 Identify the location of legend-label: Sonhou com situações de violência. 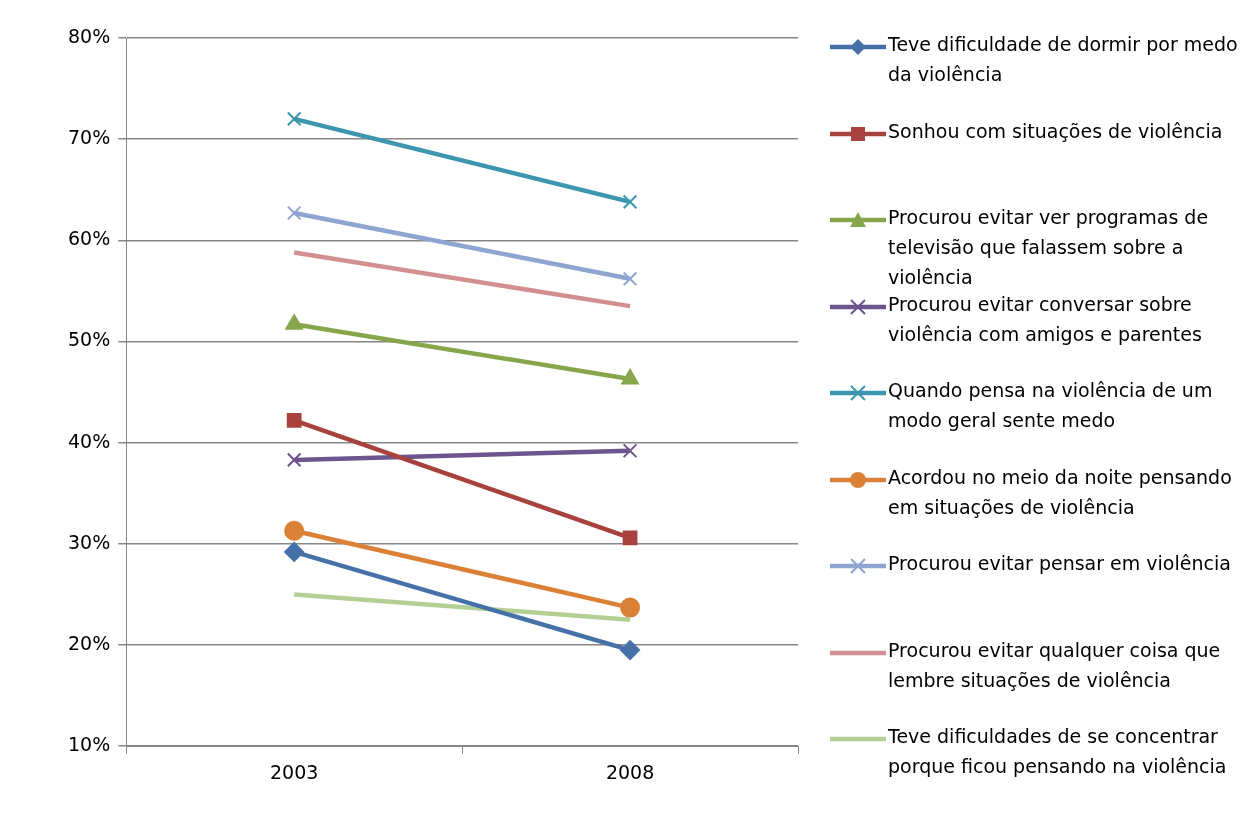
(1055, 131).